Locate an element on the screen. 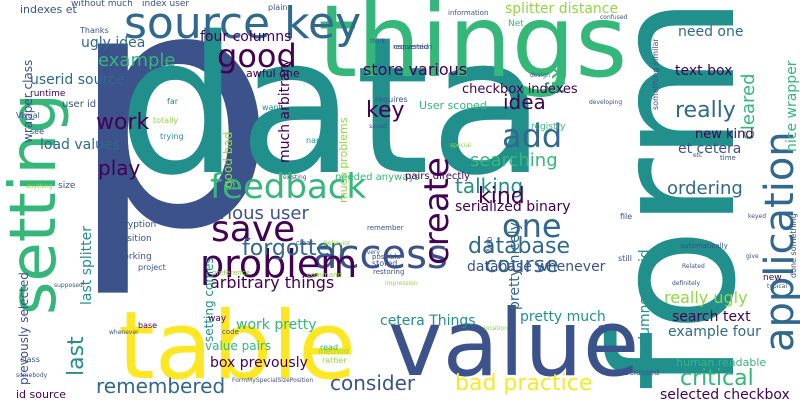 The width and height of the screenshot is (800, 400). cloud-word: prevously selected is located at coordinates (24, 328).